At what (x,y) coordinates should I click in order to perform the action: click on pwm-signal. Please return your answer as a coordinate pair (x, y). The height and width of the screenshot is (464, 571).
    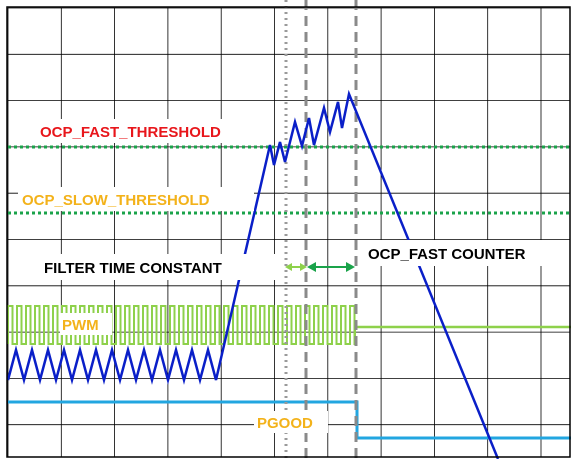
    Looking at the image, I should click on (289, 325).